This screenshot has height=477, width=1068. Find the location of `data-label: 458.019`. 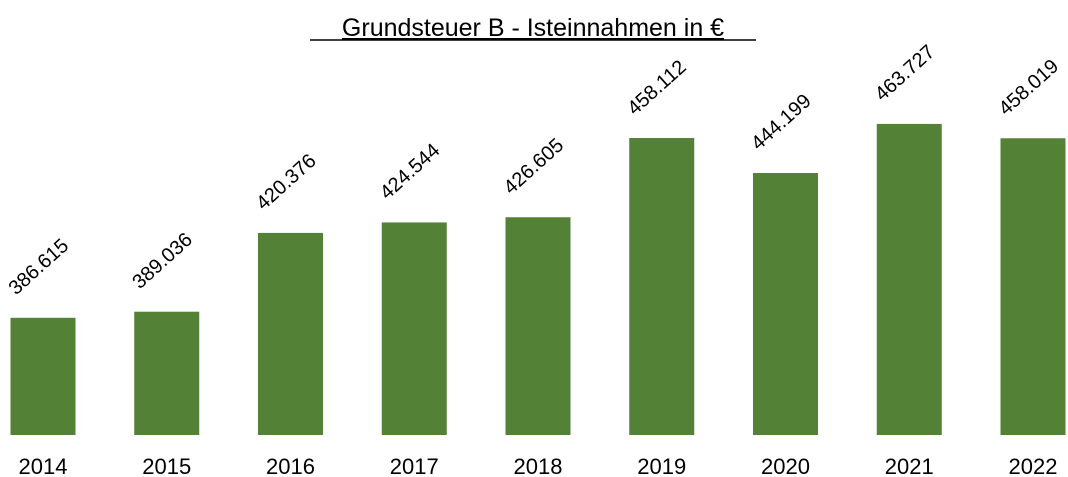

data-label: 458.019 is located at coordinates (1029, 87).